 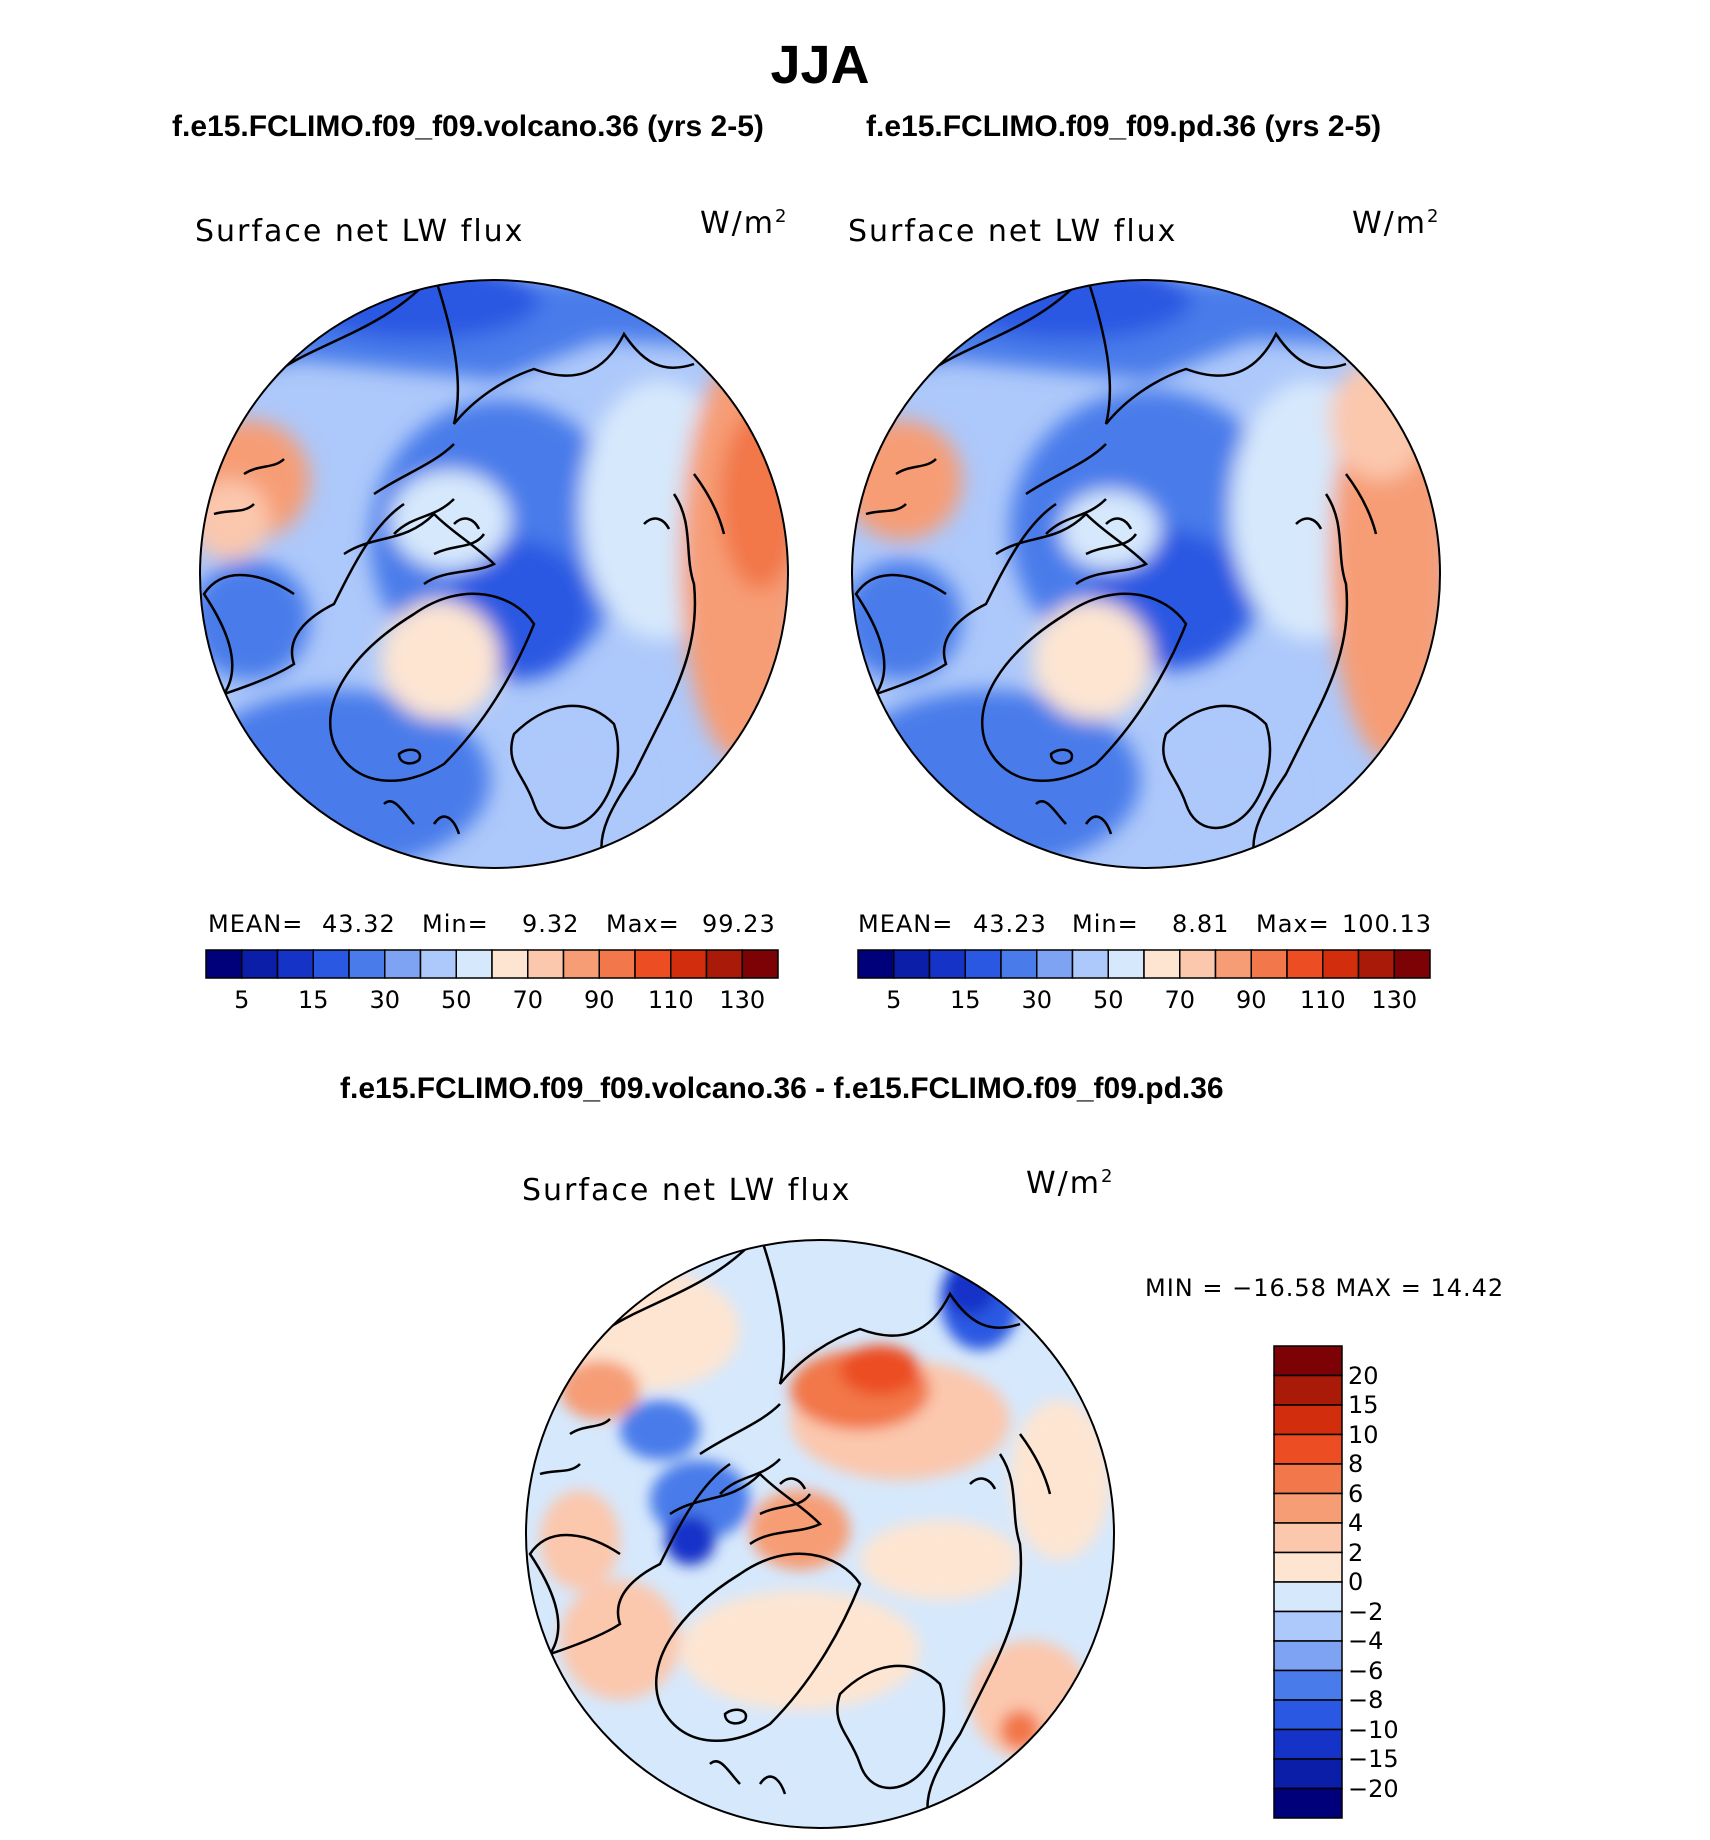 I want to click on diff-colorbar-tick-label: 8, so click(x=1356, y=1464).